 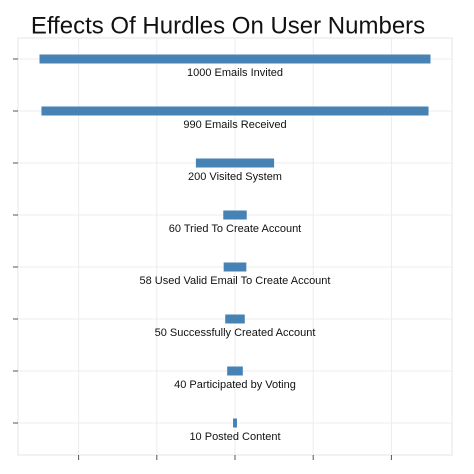 I want to click on bar-label: 990 Emails Received, so click(x=234, y=125).